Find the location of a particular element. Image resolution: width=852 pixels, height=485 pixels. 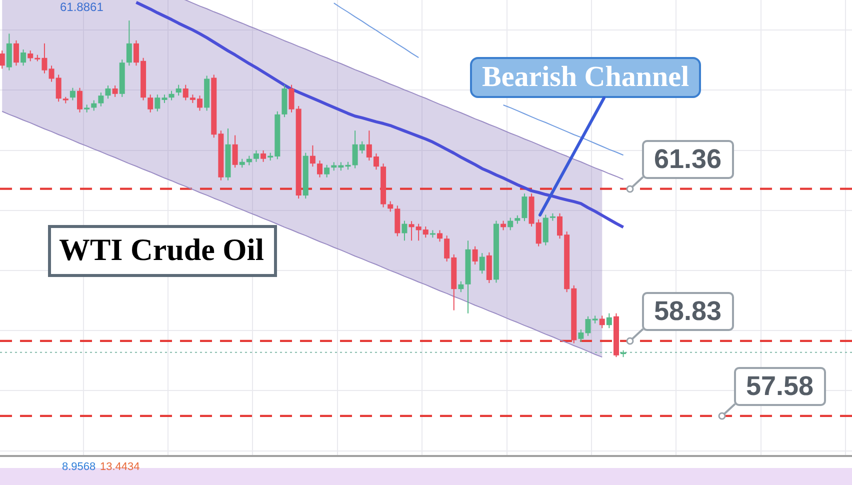

annotation: WTI Crude Oil is located at coordinates (162, 251).